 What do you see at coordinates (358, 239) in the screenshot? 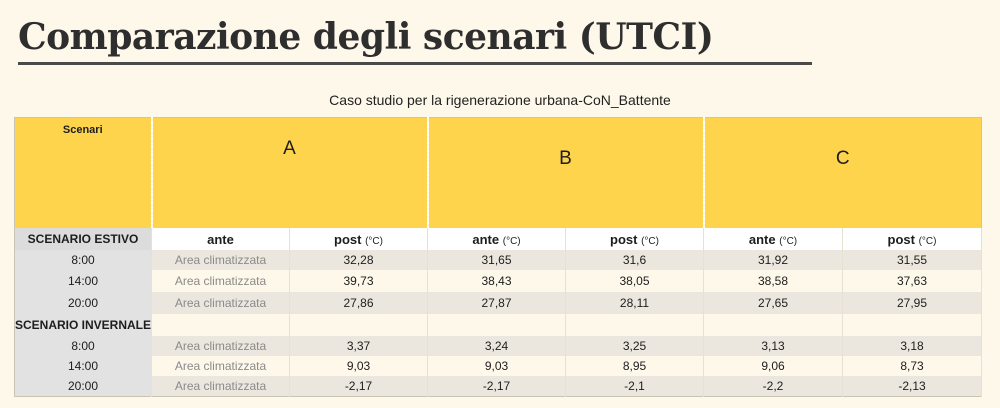
I see `col-a-post: post (°C)` at bounding box center [358, 239].